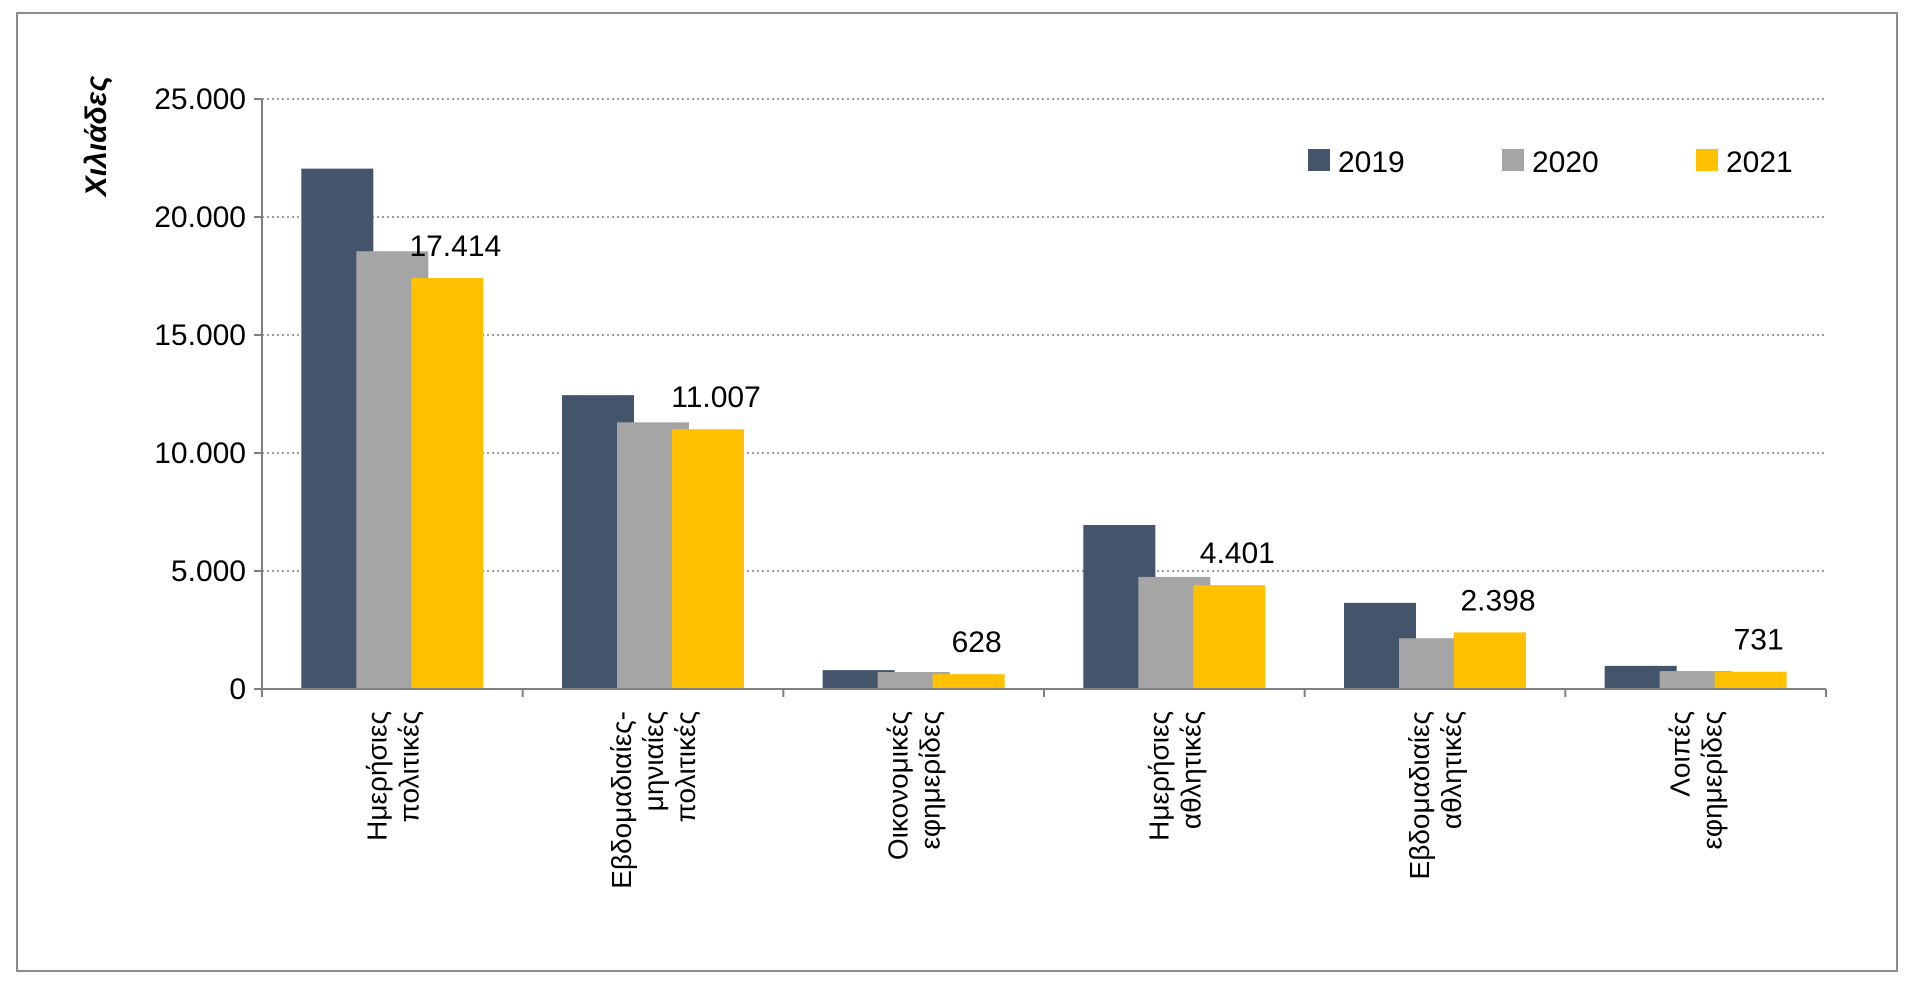 This screenshot has width=1920, height=998. What do you see at coordinates (200, 99) in the screenshot?
I see `y-tick-label: 25.000` at bounding box center [200, 99].